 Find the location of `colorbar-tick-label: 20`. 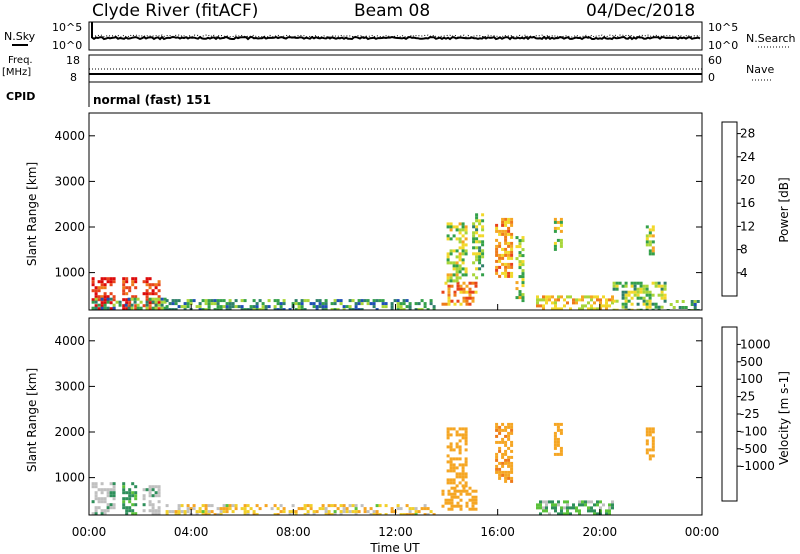

colorbar-tick-label: 20 is located at coordinates (747, 180).